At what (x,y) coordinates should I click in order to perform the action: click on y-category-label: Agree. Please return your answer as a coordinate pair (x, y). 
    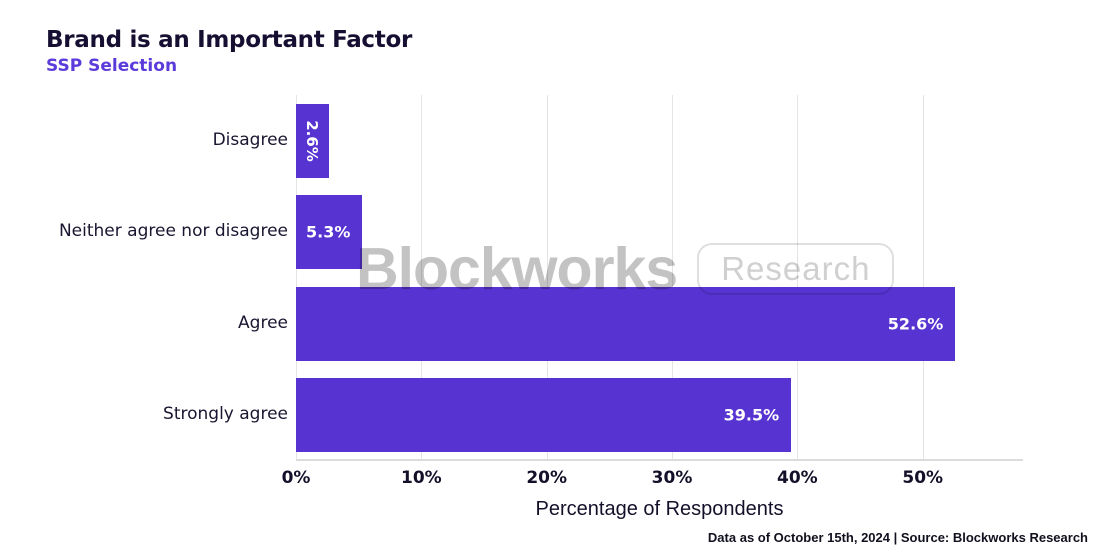
    Looking at the image, I should click on (263, 322).